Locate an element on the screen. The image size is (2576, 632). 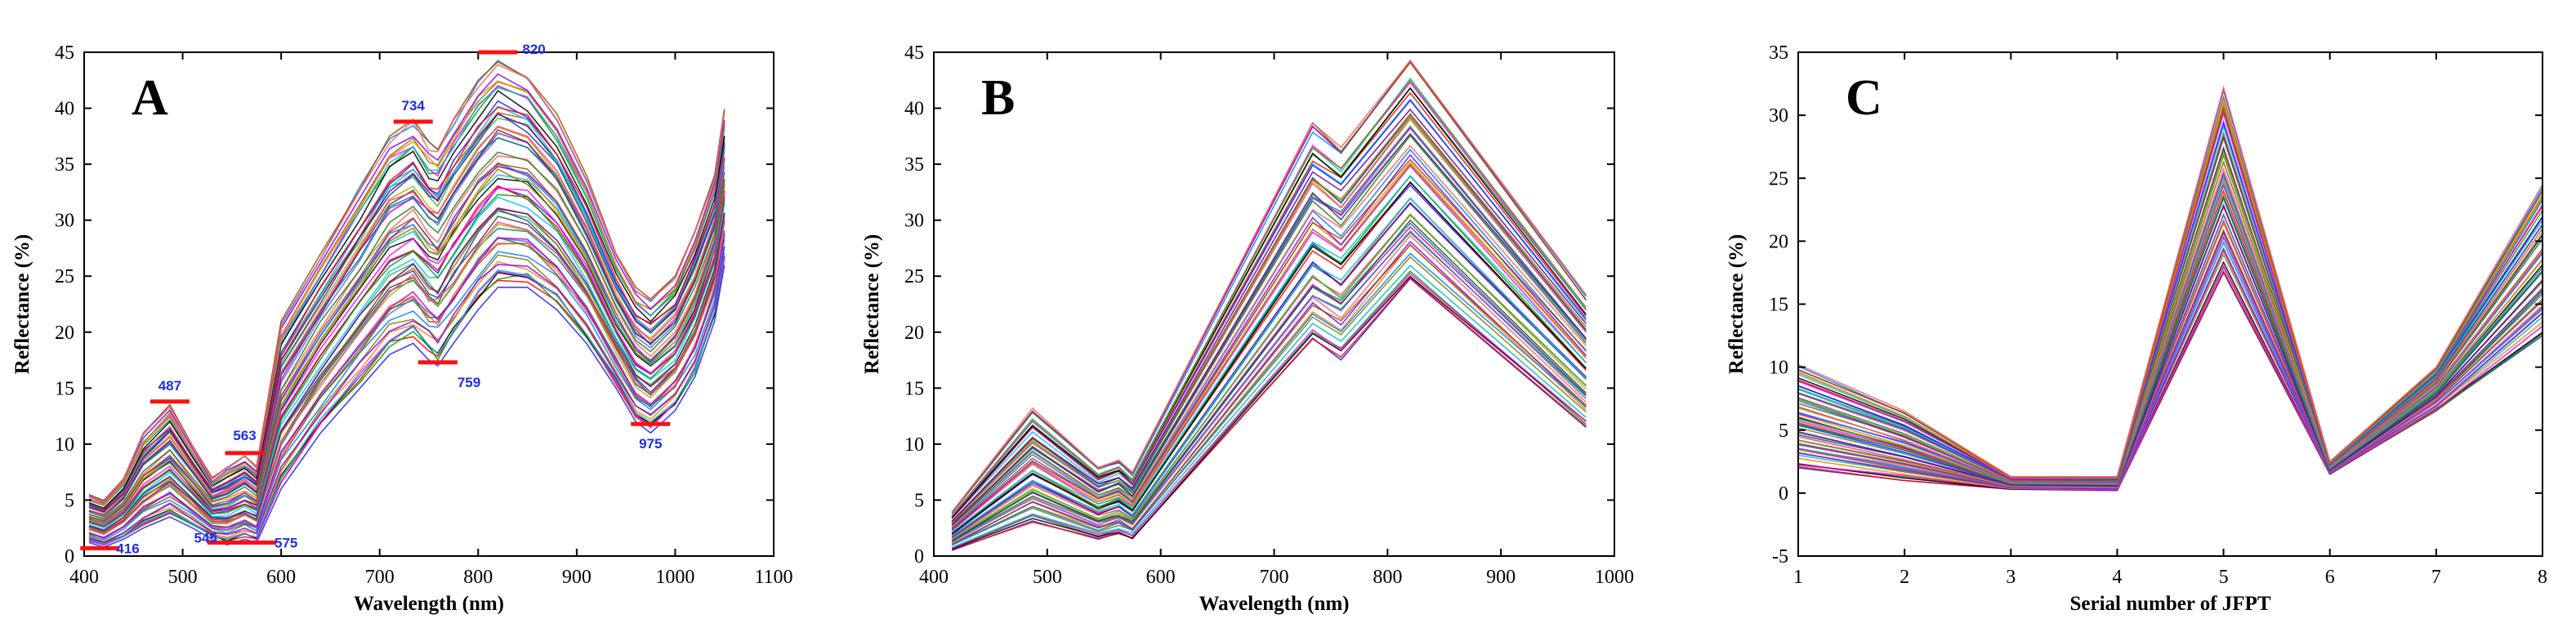
y-tick-label: -5 is located at coordinates (1780, 556).